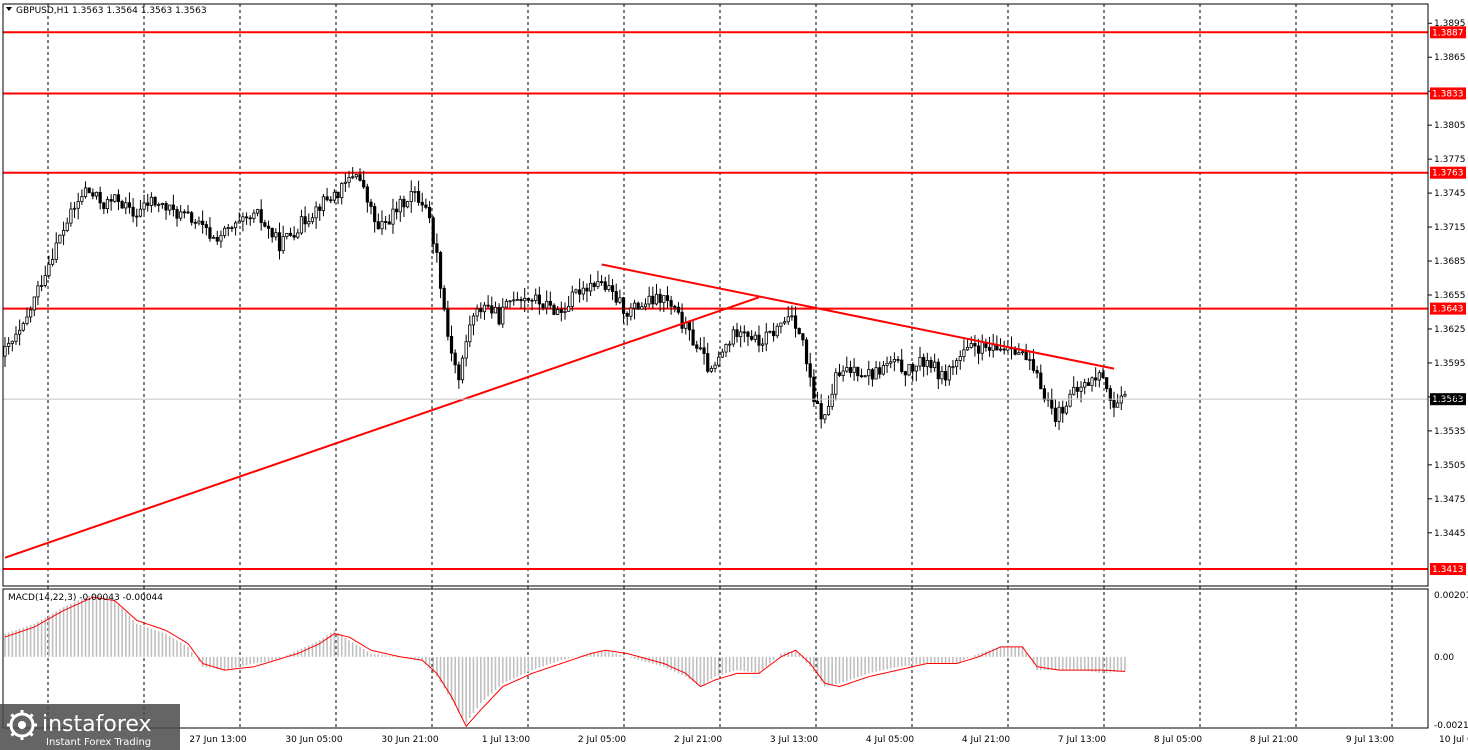  Describe the element at coordinates (97, 724) in the screenshot. I see `logo-name: instaforex` at that location.